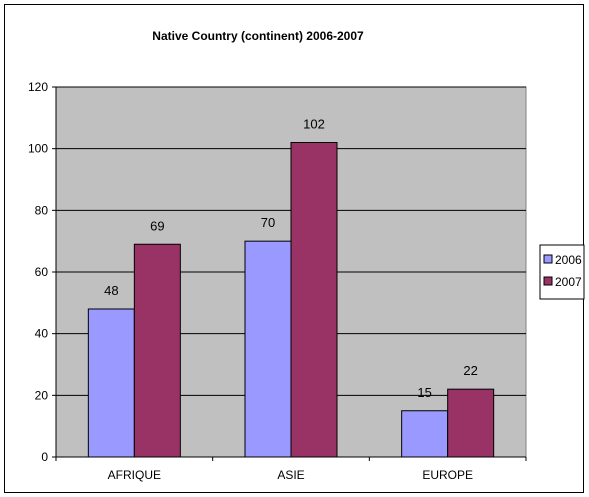 The width and height of the screenshot is (589, 497). What do you see at coordinates (268, 349) in the screenshot?
I see `bar-2006-asie` at bounding box center [268, 349].